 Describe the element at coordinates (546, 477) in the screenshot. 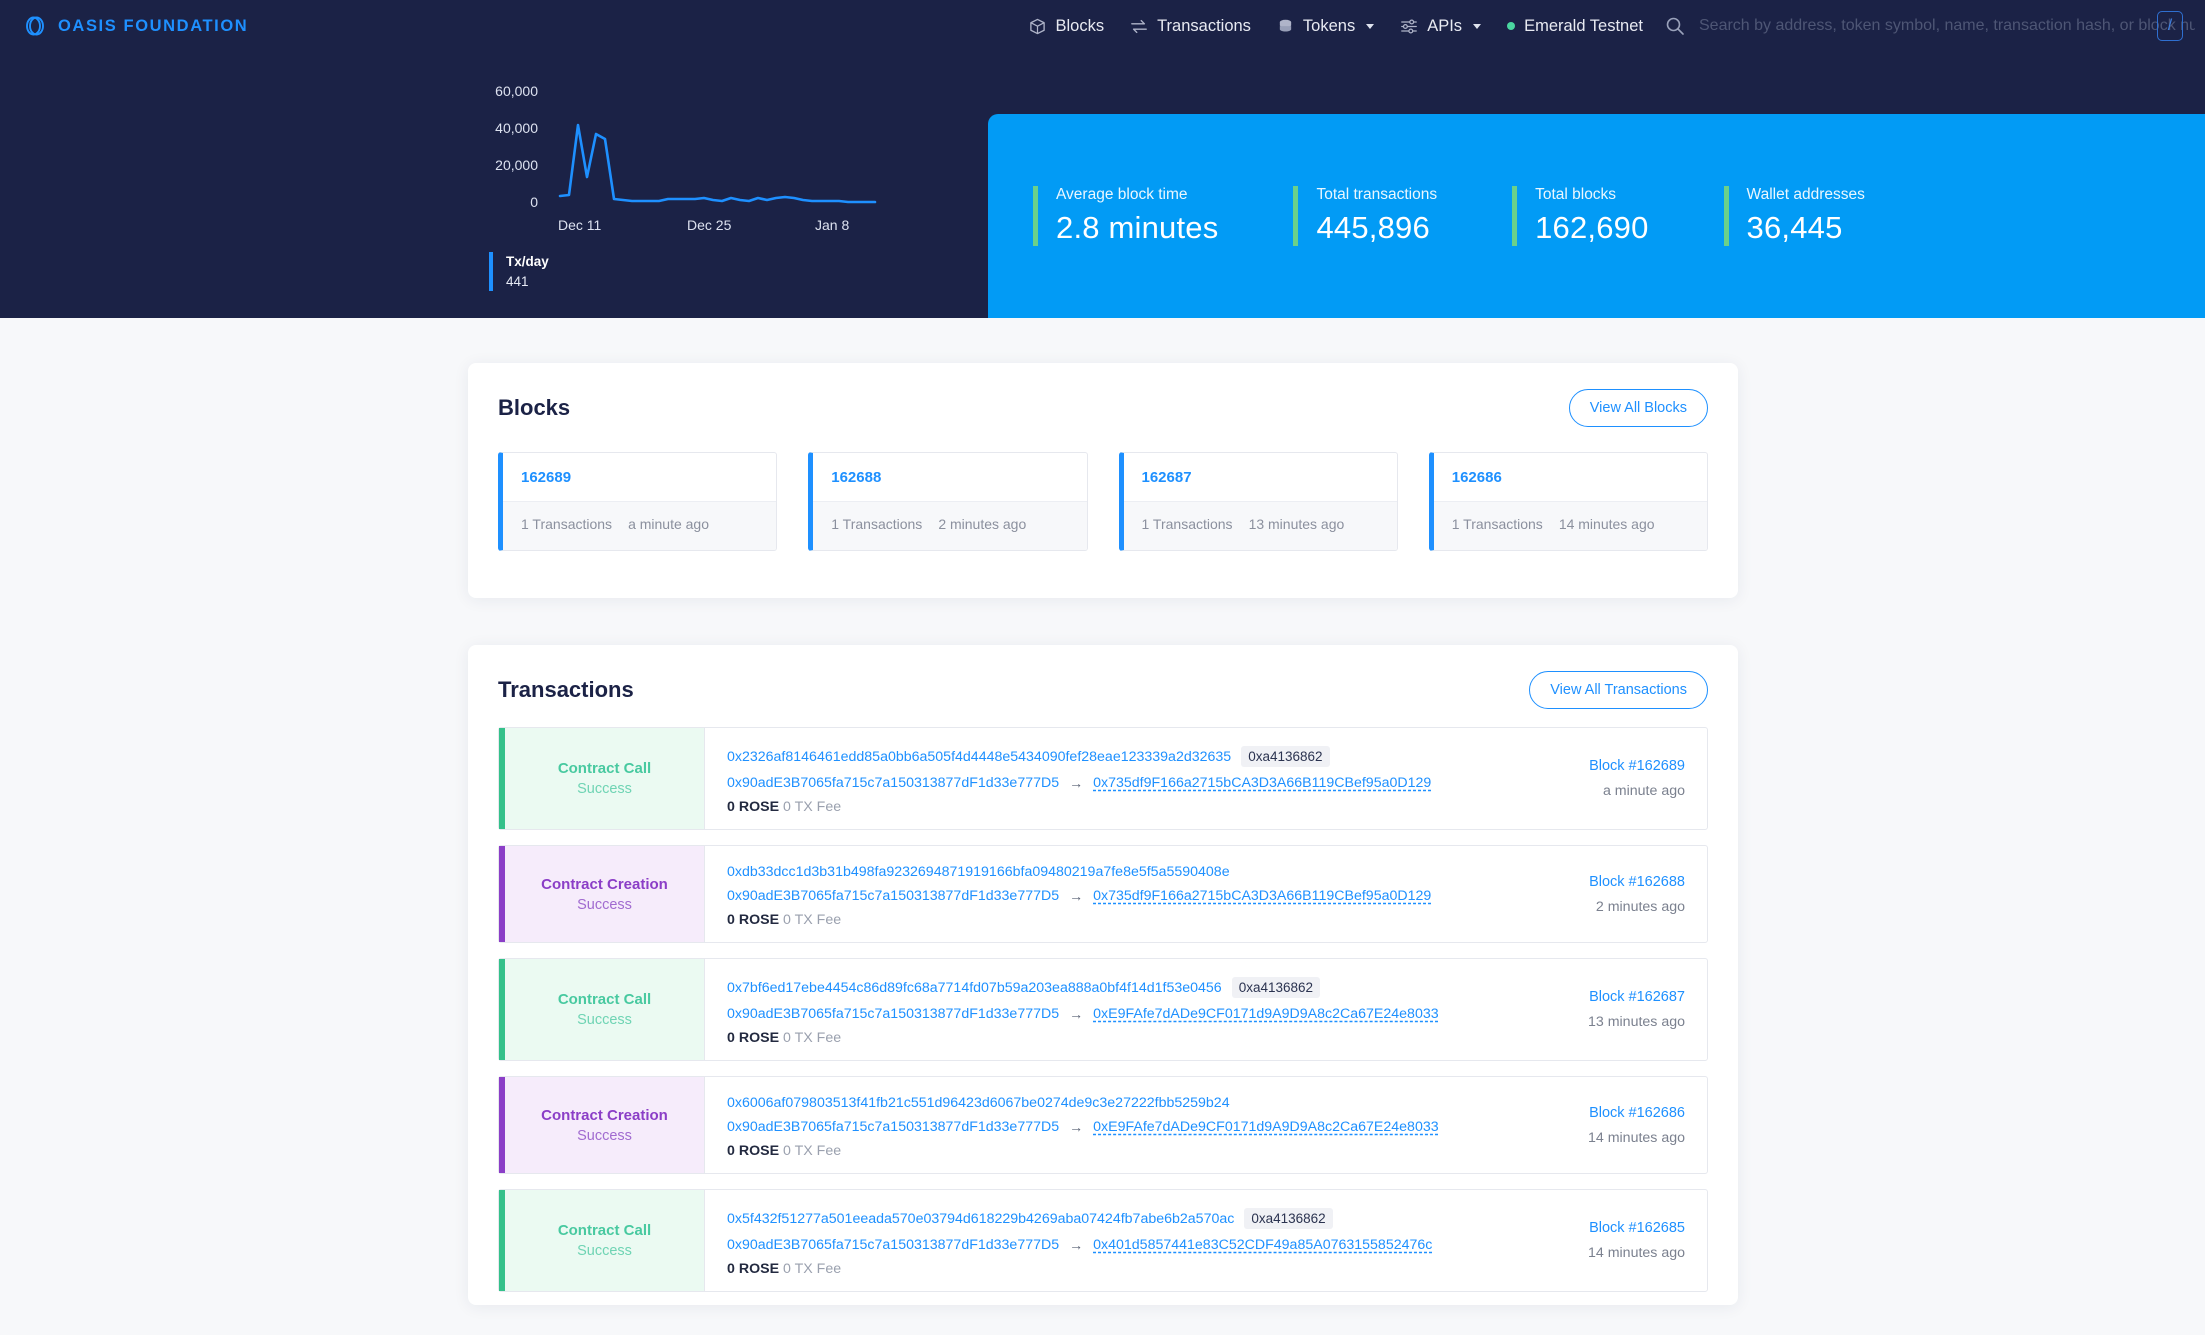

I see `block-number-link: 162689` at that location.